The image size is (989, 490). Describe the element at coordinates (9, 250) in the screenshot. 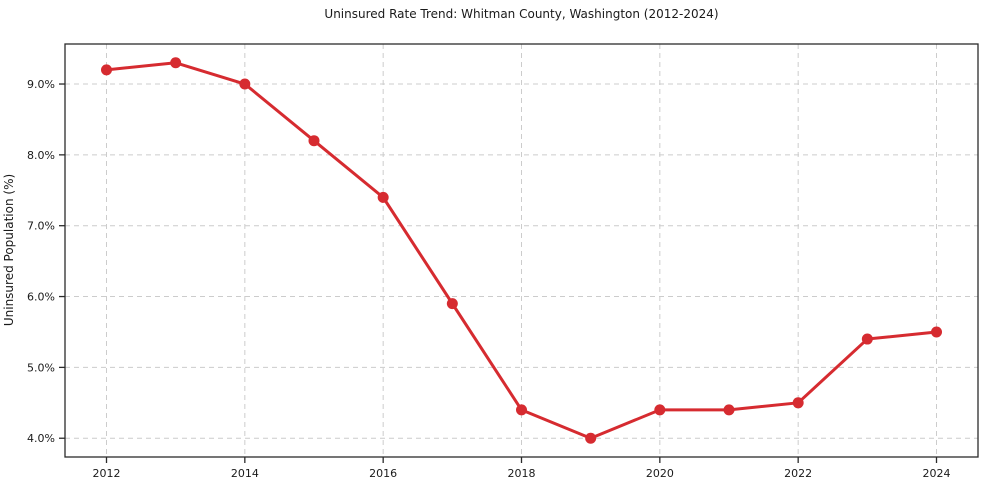

I see `y-axis-label: Uninsured Population (%)` at that location.